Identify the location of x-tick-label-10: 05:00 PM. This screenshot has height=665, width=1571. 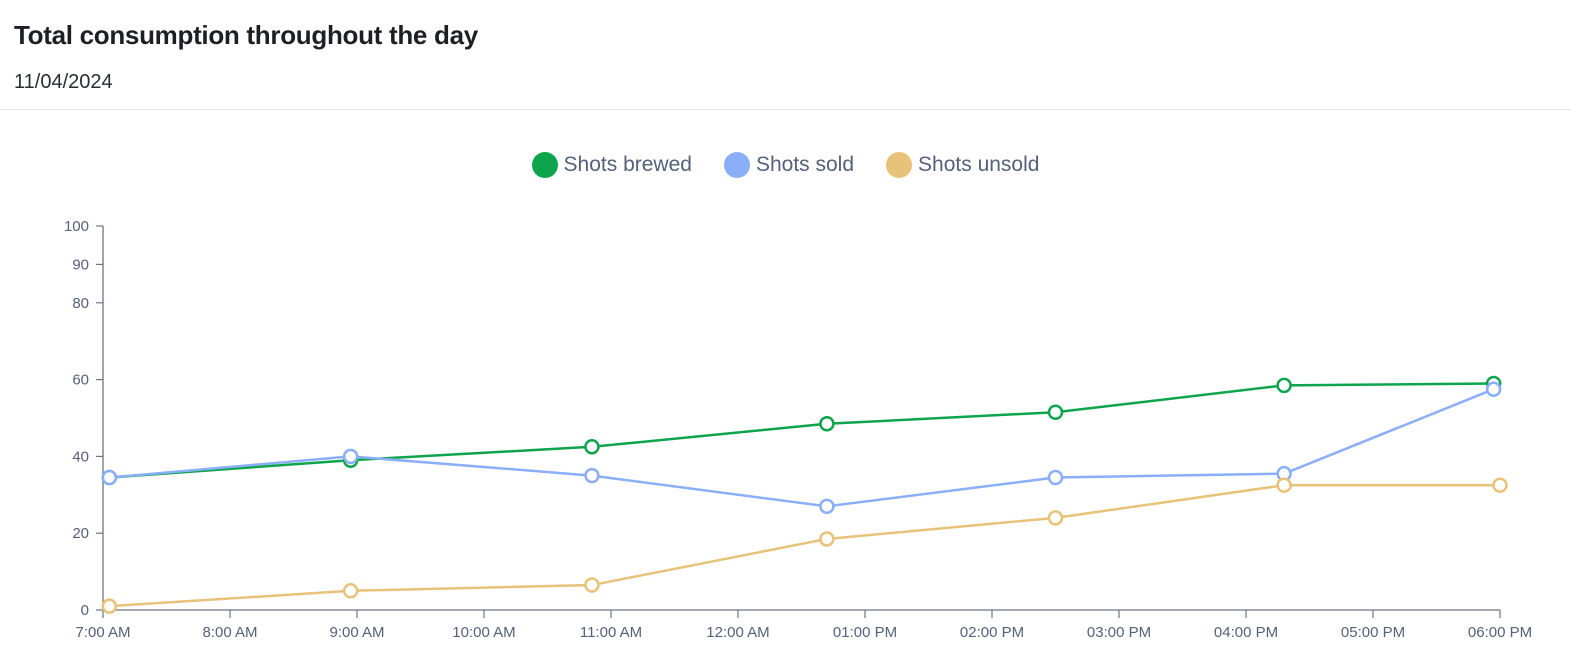
(1373, 632).